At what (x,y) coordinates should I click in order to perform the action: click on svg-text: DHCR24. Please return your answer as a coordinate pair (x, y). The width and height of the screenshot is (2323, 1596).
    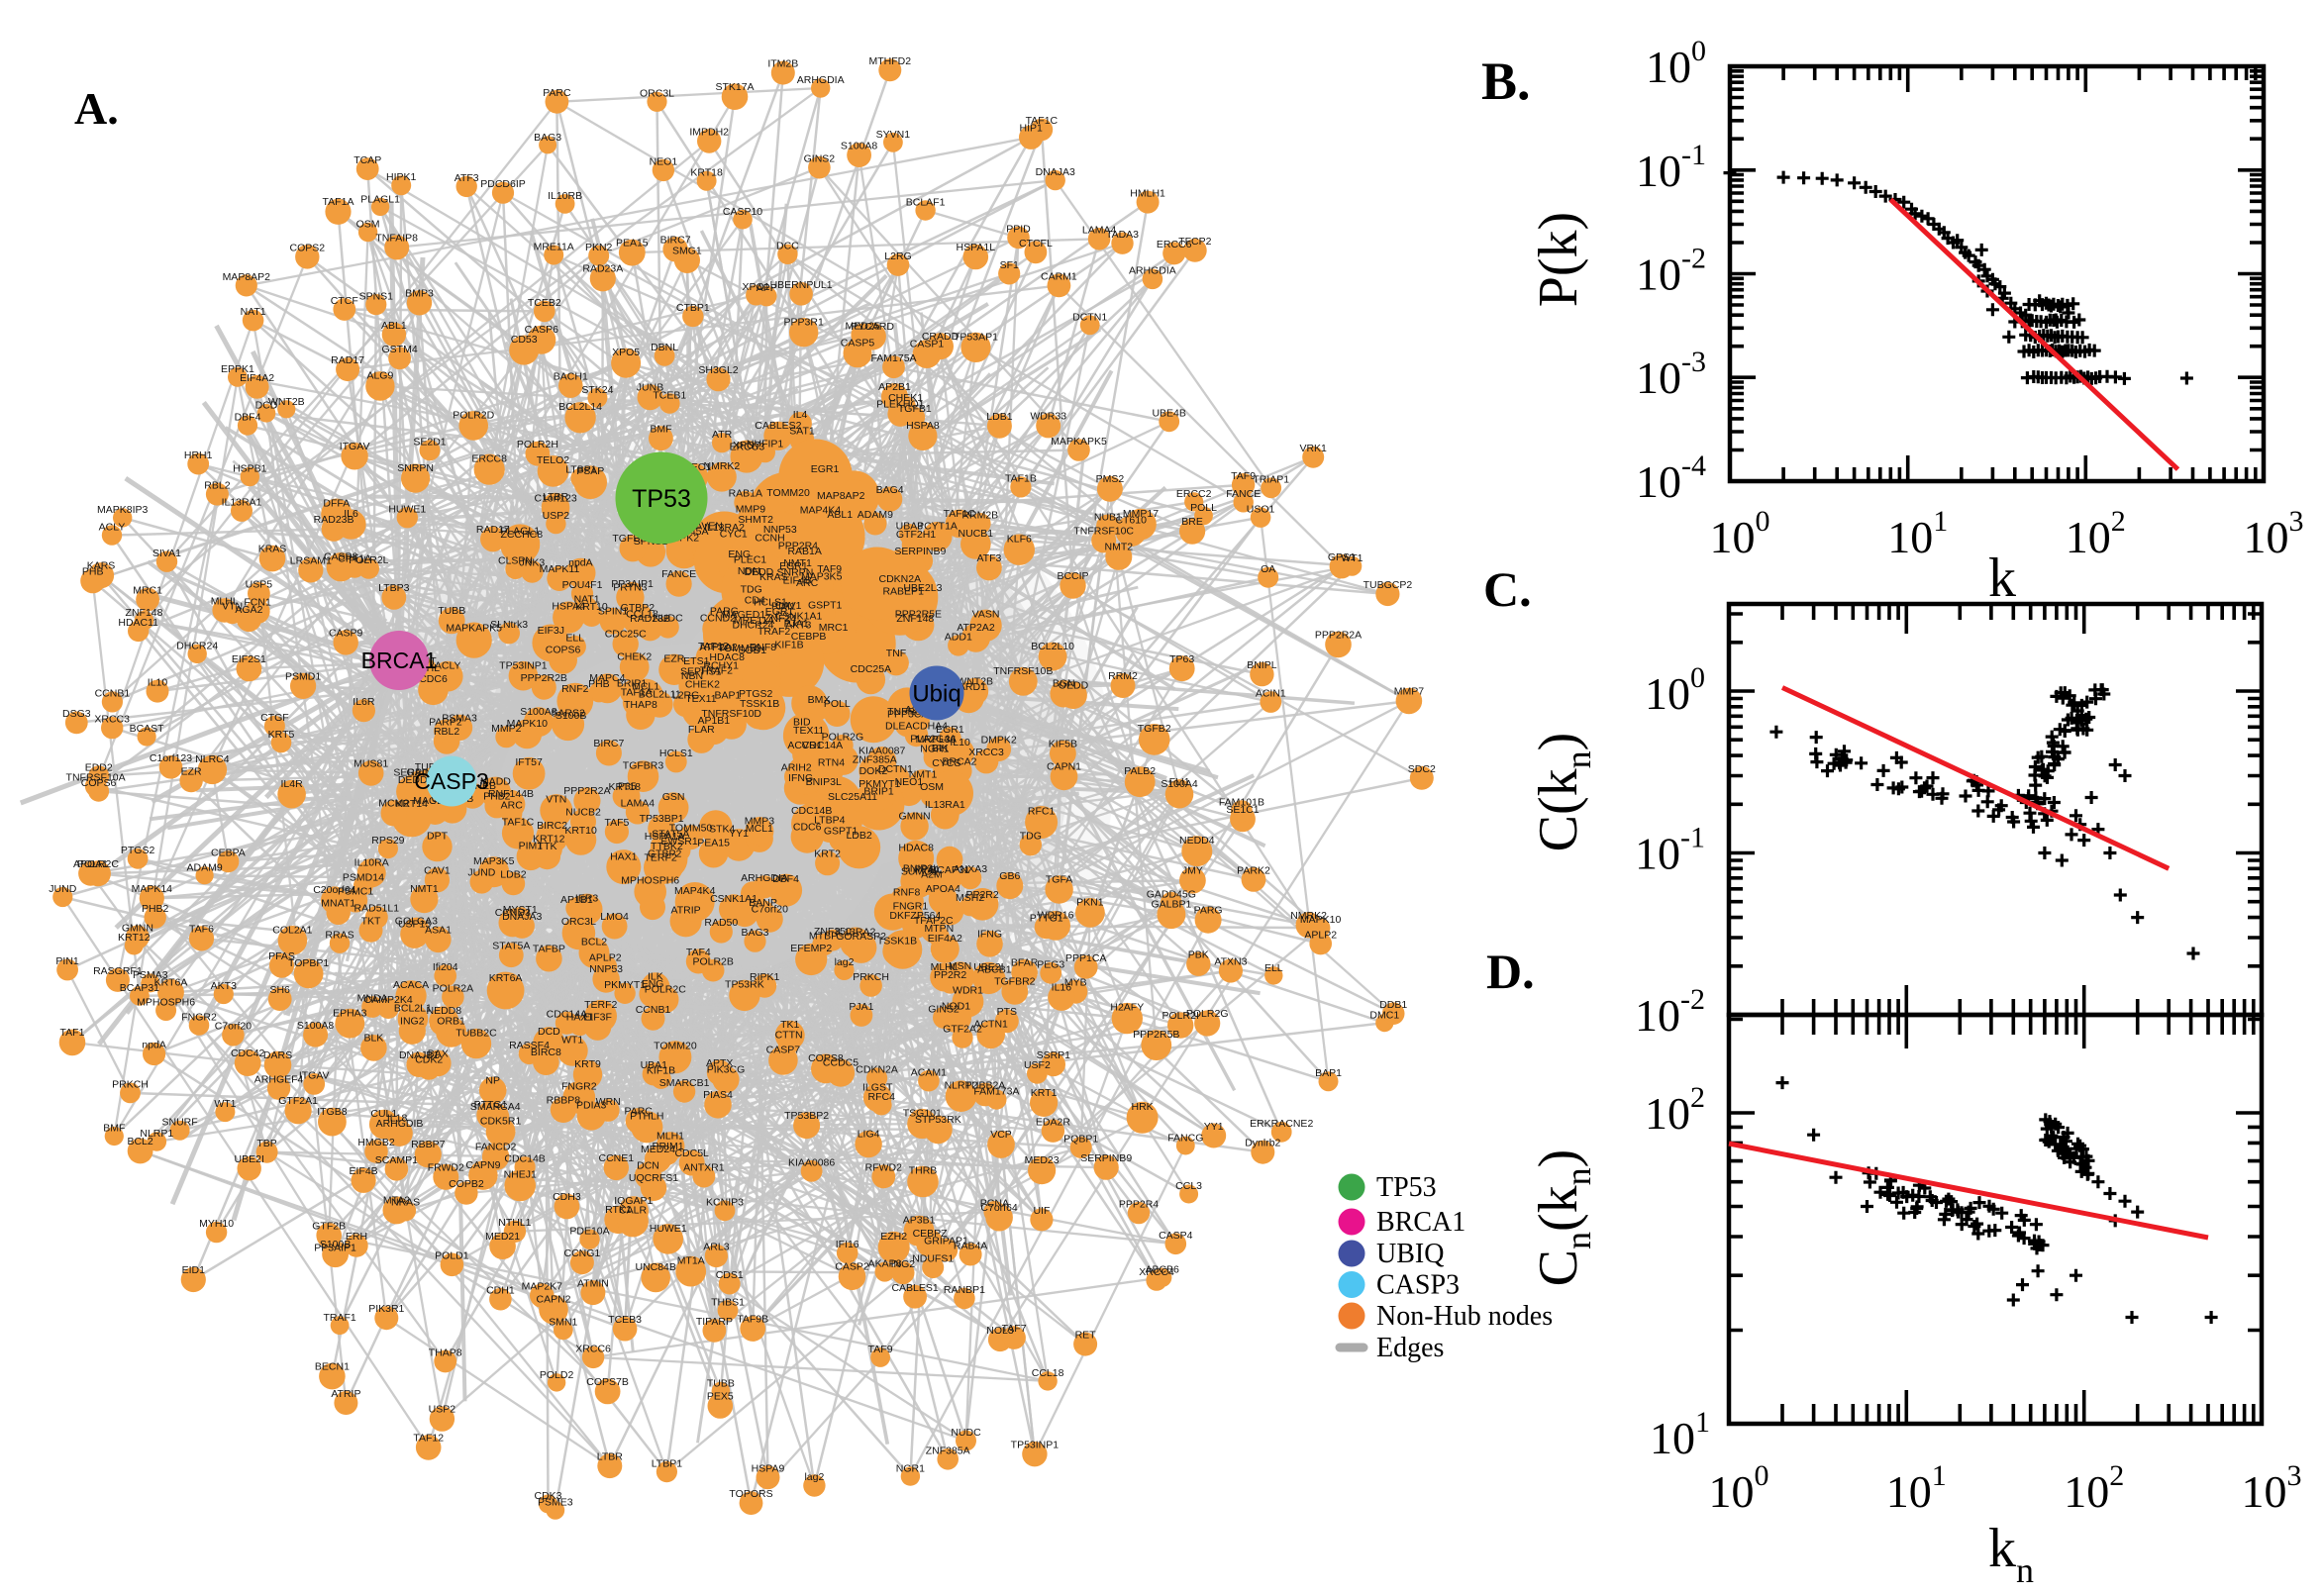
    Looking at the image, I should click on (752, 626).